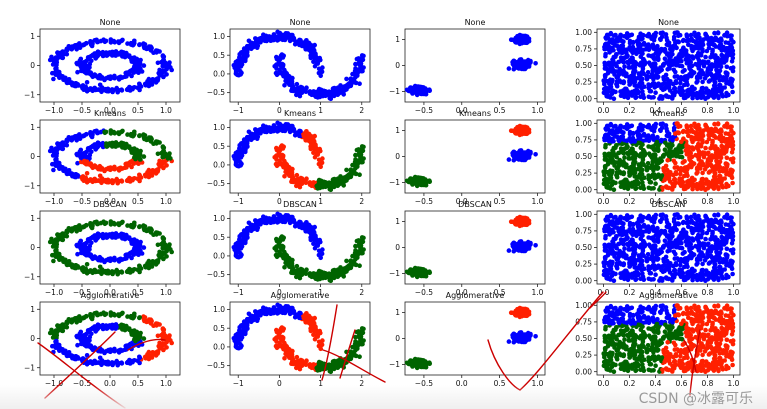 The image size is (767, 409). What do you see at coordinates (166, 201) in the screenshot?
I see `x-tick-label: 1.0` at bounding box center [166, 201].